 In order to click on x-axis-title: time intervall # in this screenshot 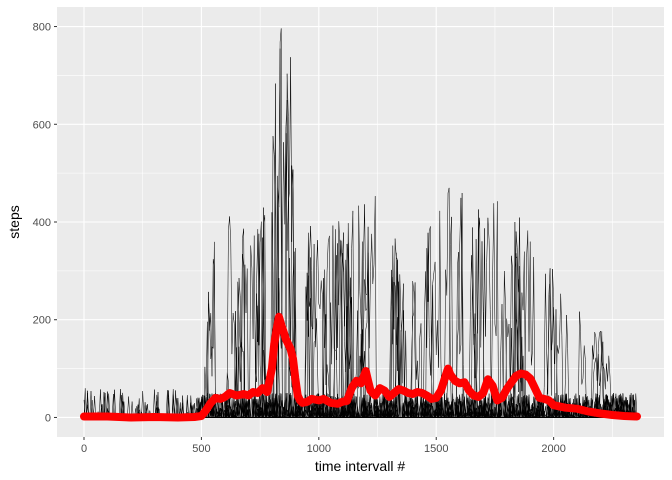, I will do `click(360, 466)`.